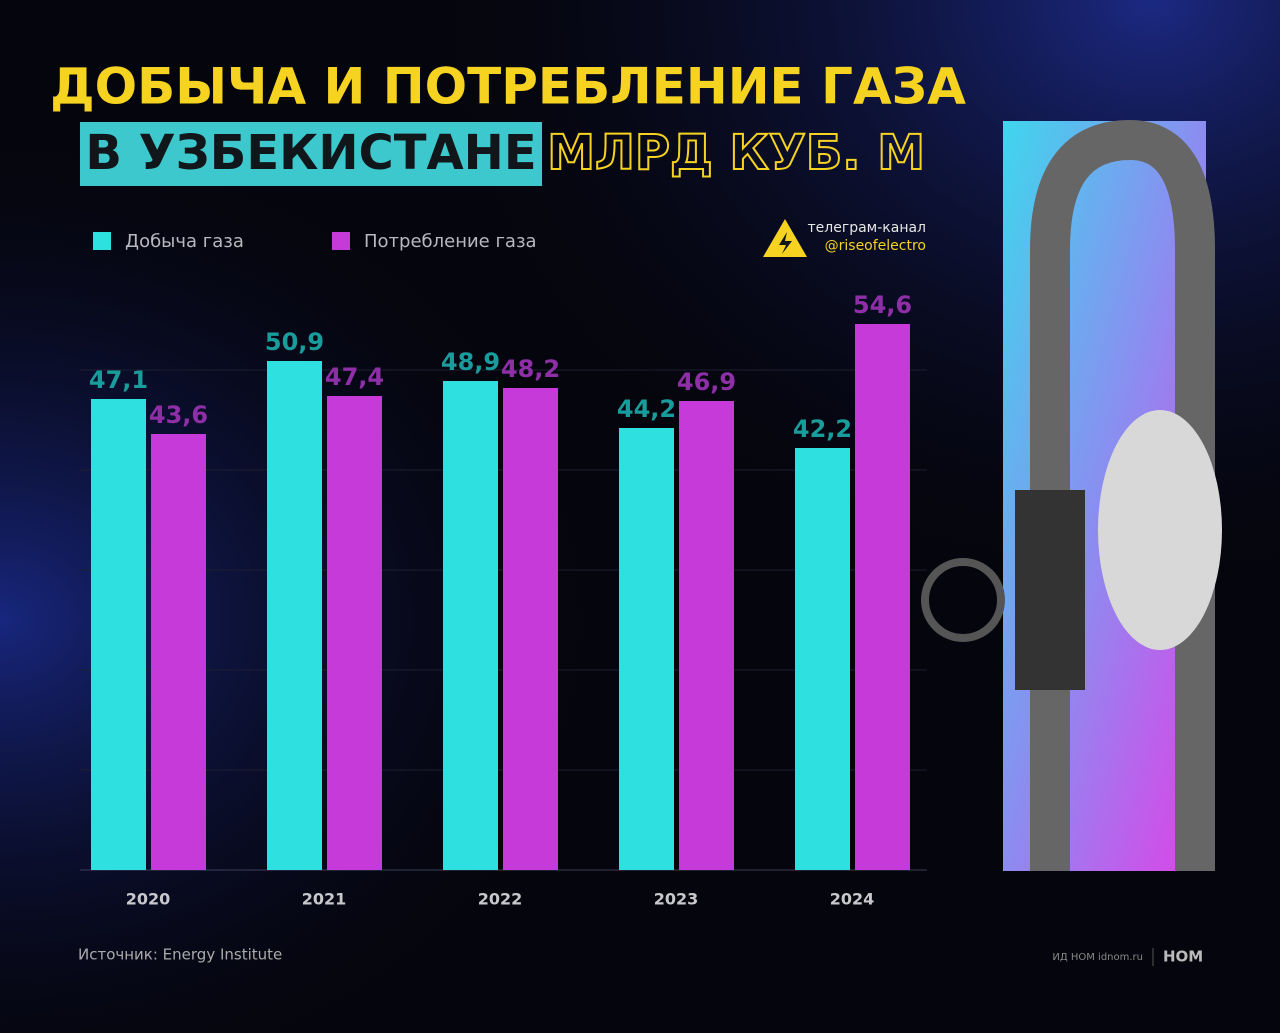  I want to click on title-box, so click(311, 154).